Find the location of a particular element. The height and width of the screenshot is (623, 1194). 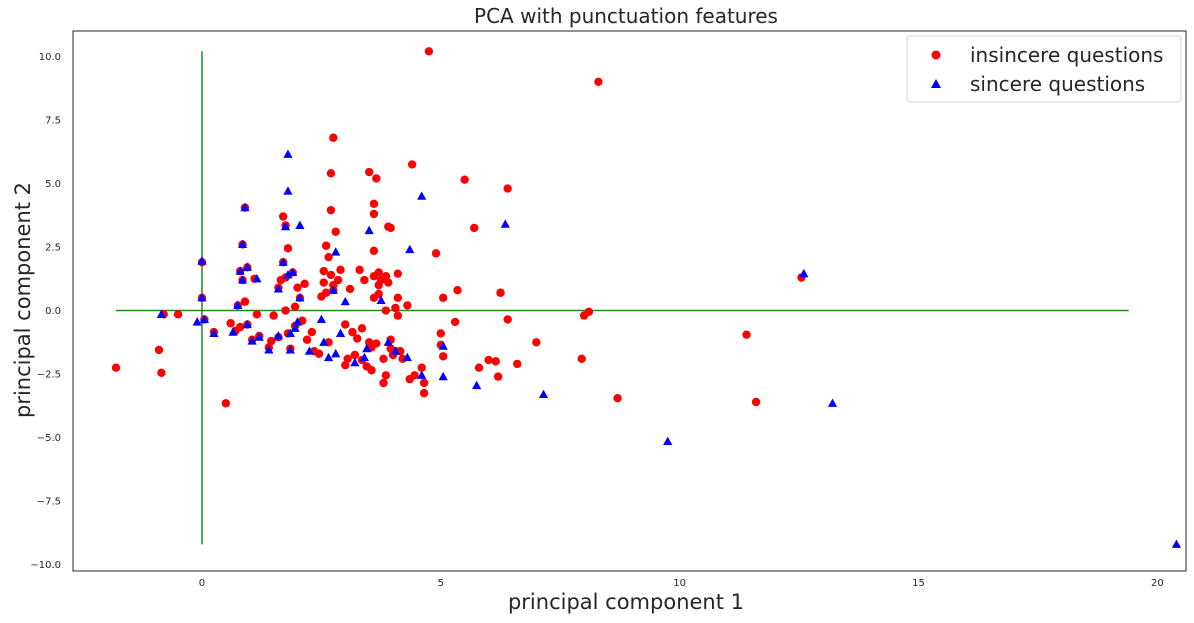

y-tick-label: −7.5 is located at coordinates (49, 502).